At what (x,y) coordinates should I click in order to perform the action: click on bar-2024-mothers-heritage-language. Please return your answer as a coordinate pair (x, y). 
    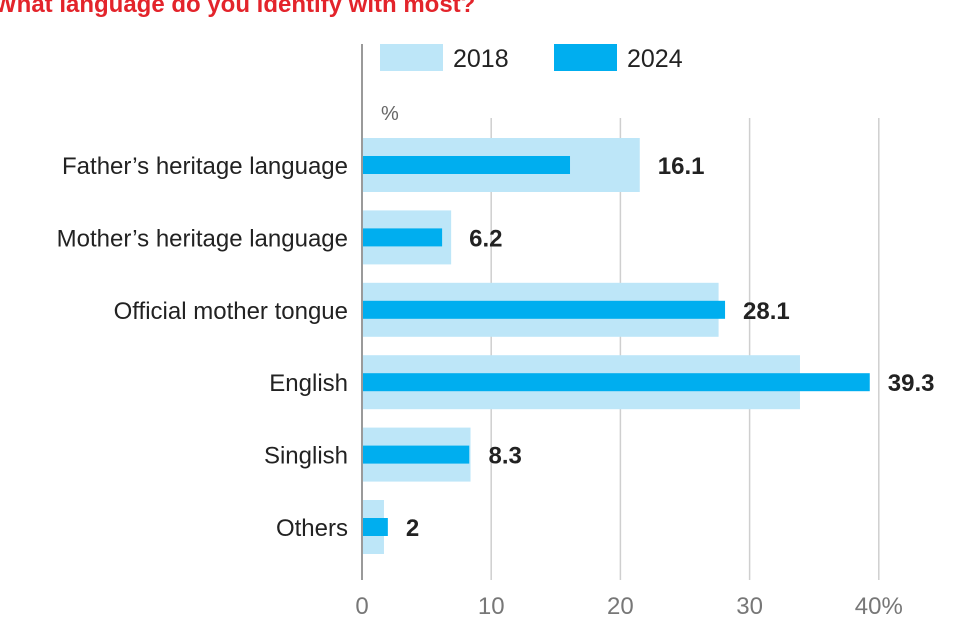
    Looking at the image, I should click on (402, 237).